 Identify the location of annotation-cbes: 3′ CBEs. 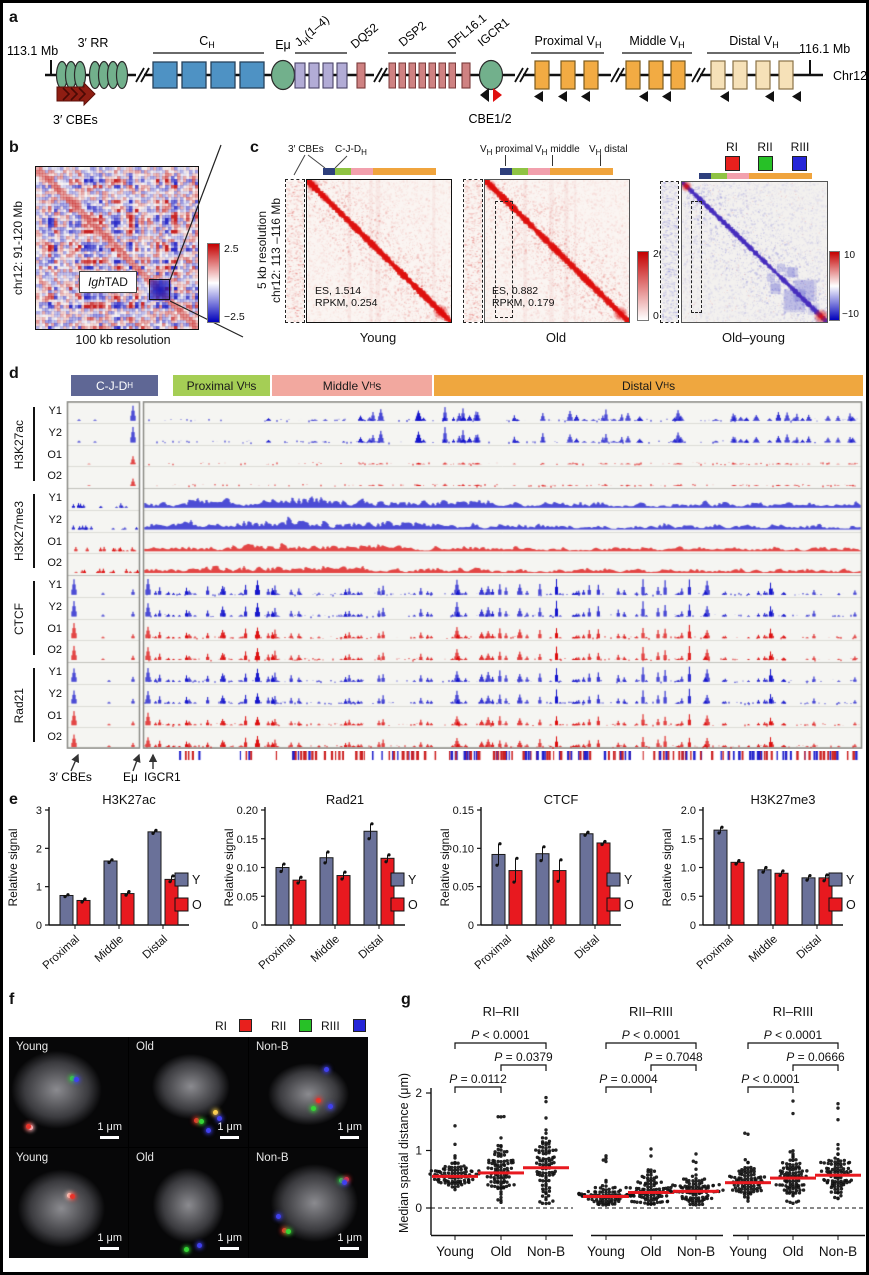
(70, 776).